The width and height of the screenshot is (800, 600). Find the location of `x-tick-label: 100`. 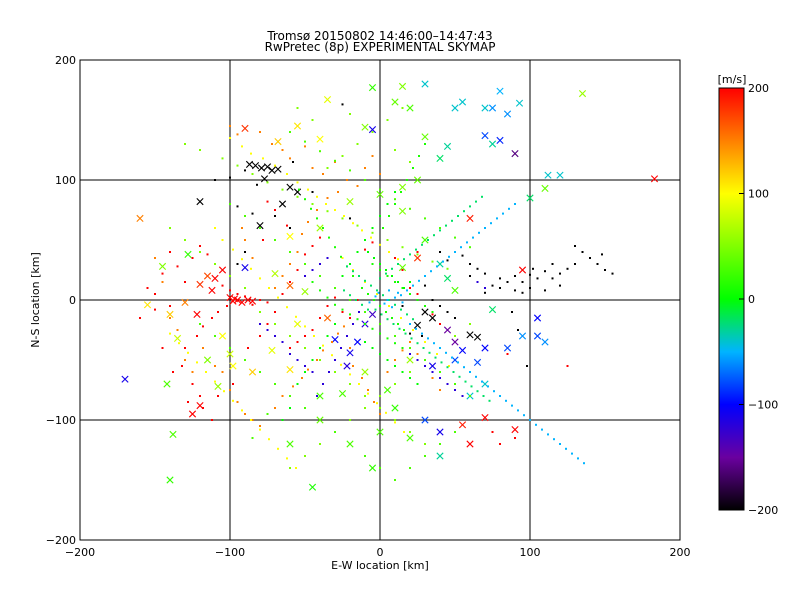

x-tick-label: 100 is located at coordinates (530, 552).